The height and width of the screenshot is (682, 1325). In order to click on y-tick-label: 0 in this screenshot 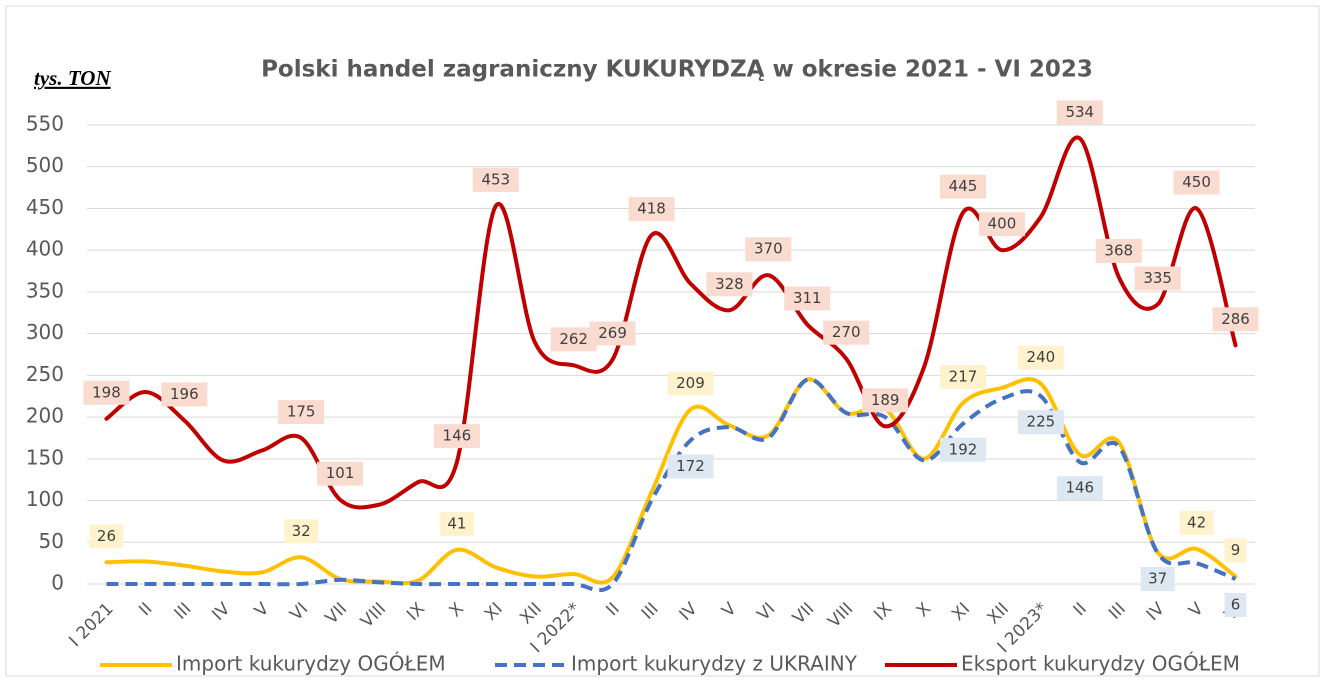, I will do `click(57, 583)`.